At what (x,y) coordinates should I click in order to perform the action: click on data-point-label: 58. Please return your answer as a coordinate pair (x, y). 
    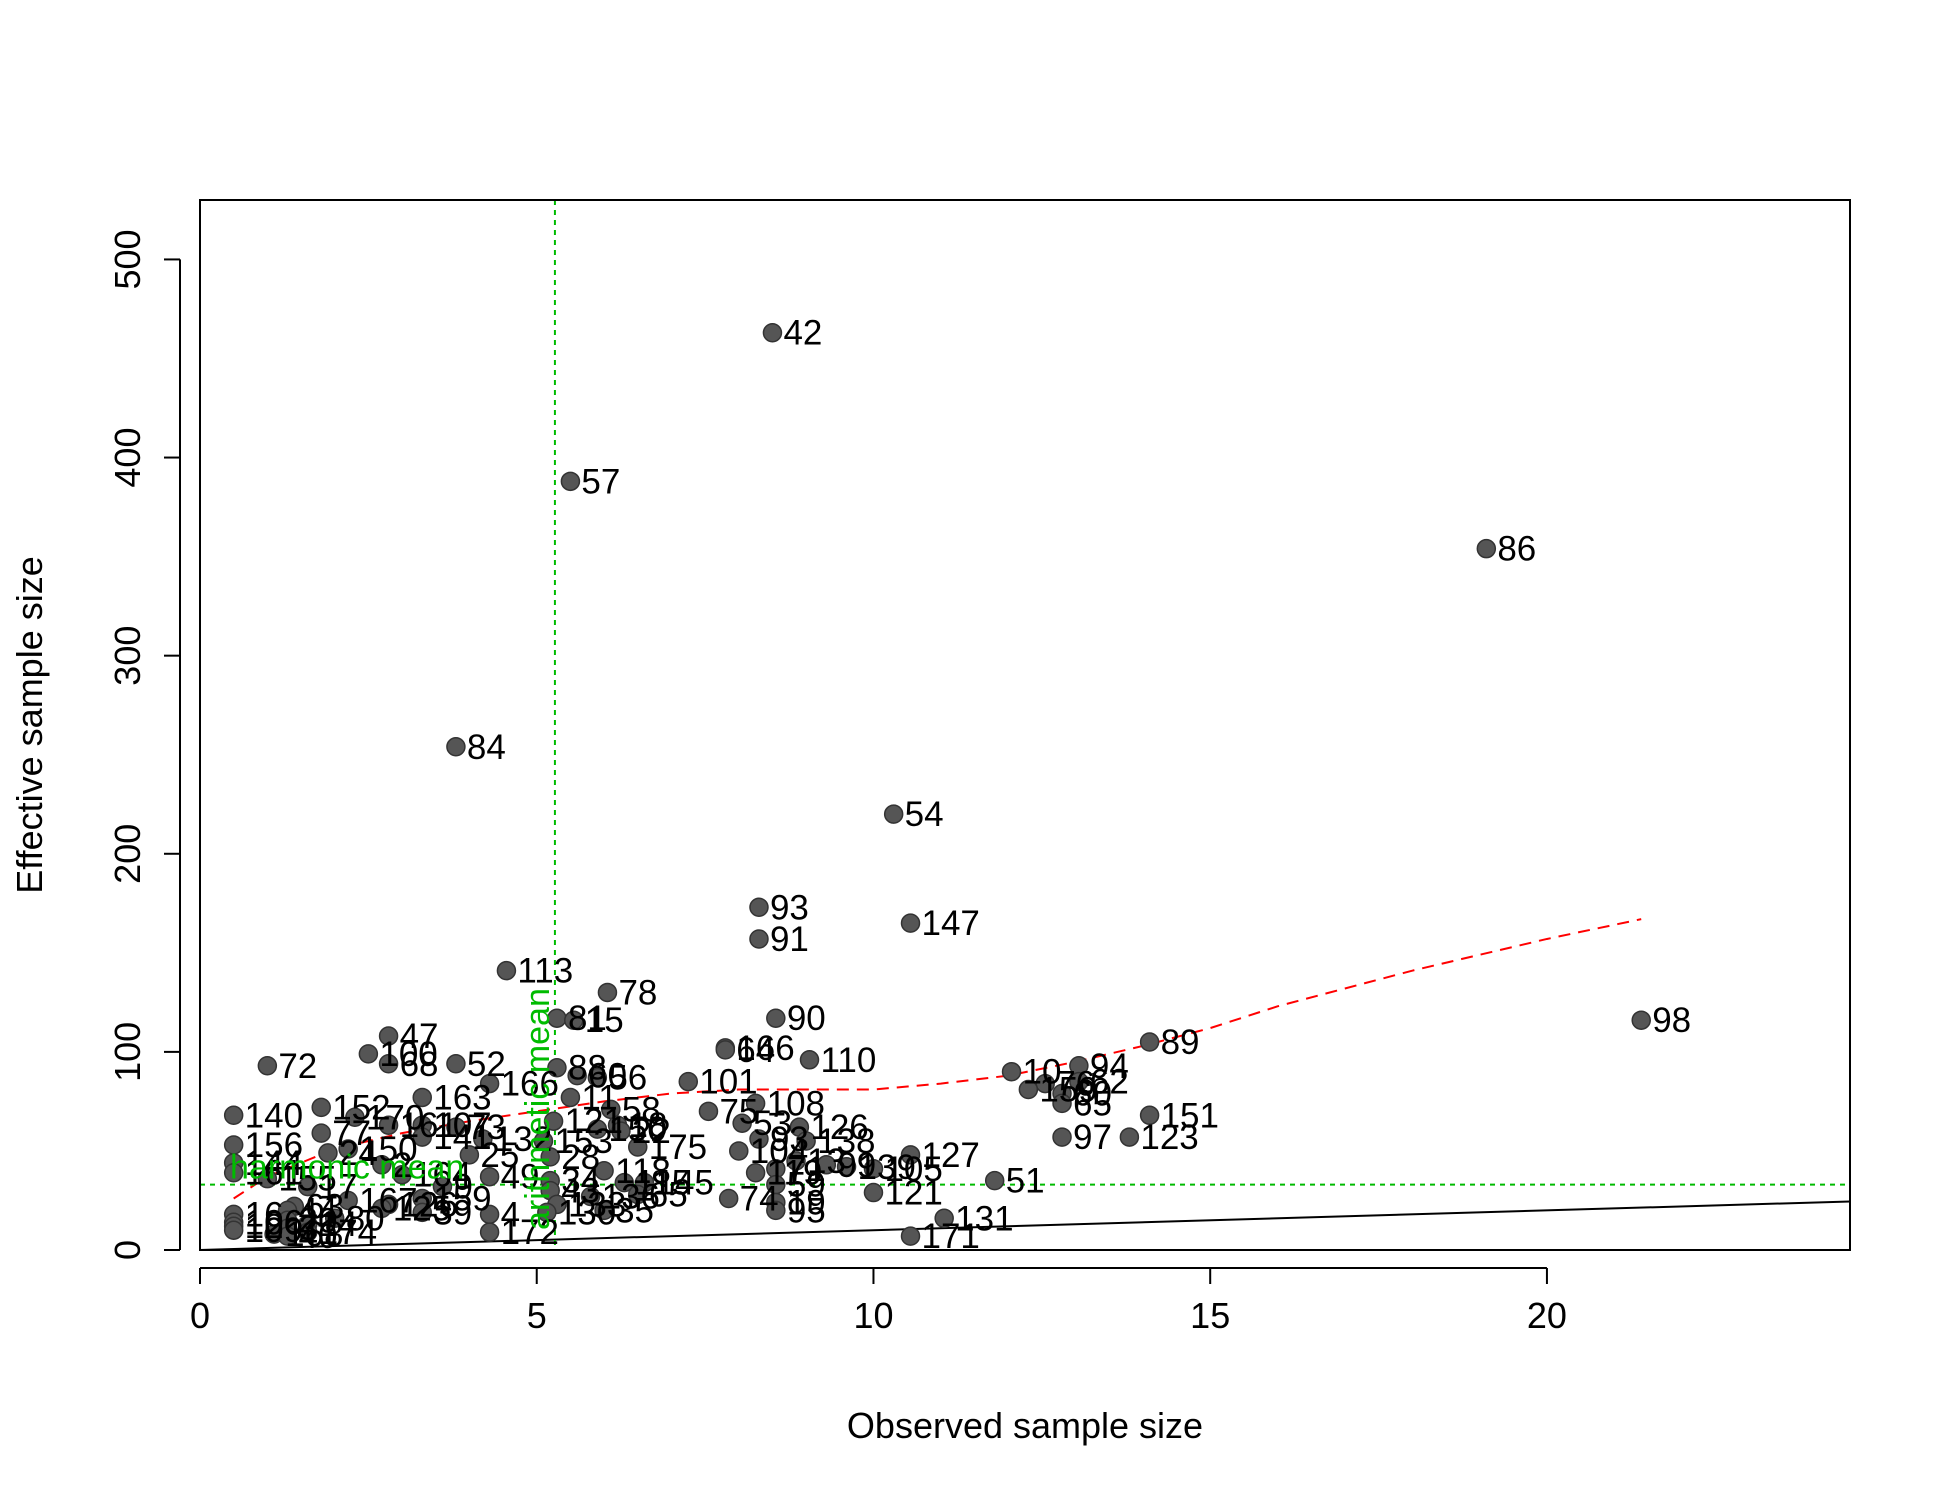
    Looking at the image, I should click on (641, 1109).